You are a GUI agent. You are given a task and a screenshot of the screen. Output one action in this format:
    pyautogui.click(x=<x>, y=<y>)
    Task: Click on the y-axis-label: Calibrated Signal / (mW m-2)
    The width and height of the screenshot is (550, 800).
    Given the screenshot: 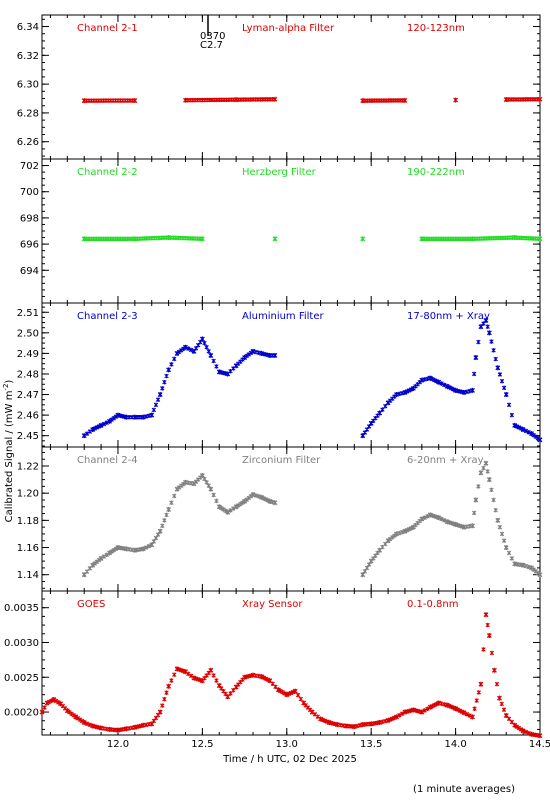 What is the action you would take?
    pyautogui.click(x=8, y=451)
    